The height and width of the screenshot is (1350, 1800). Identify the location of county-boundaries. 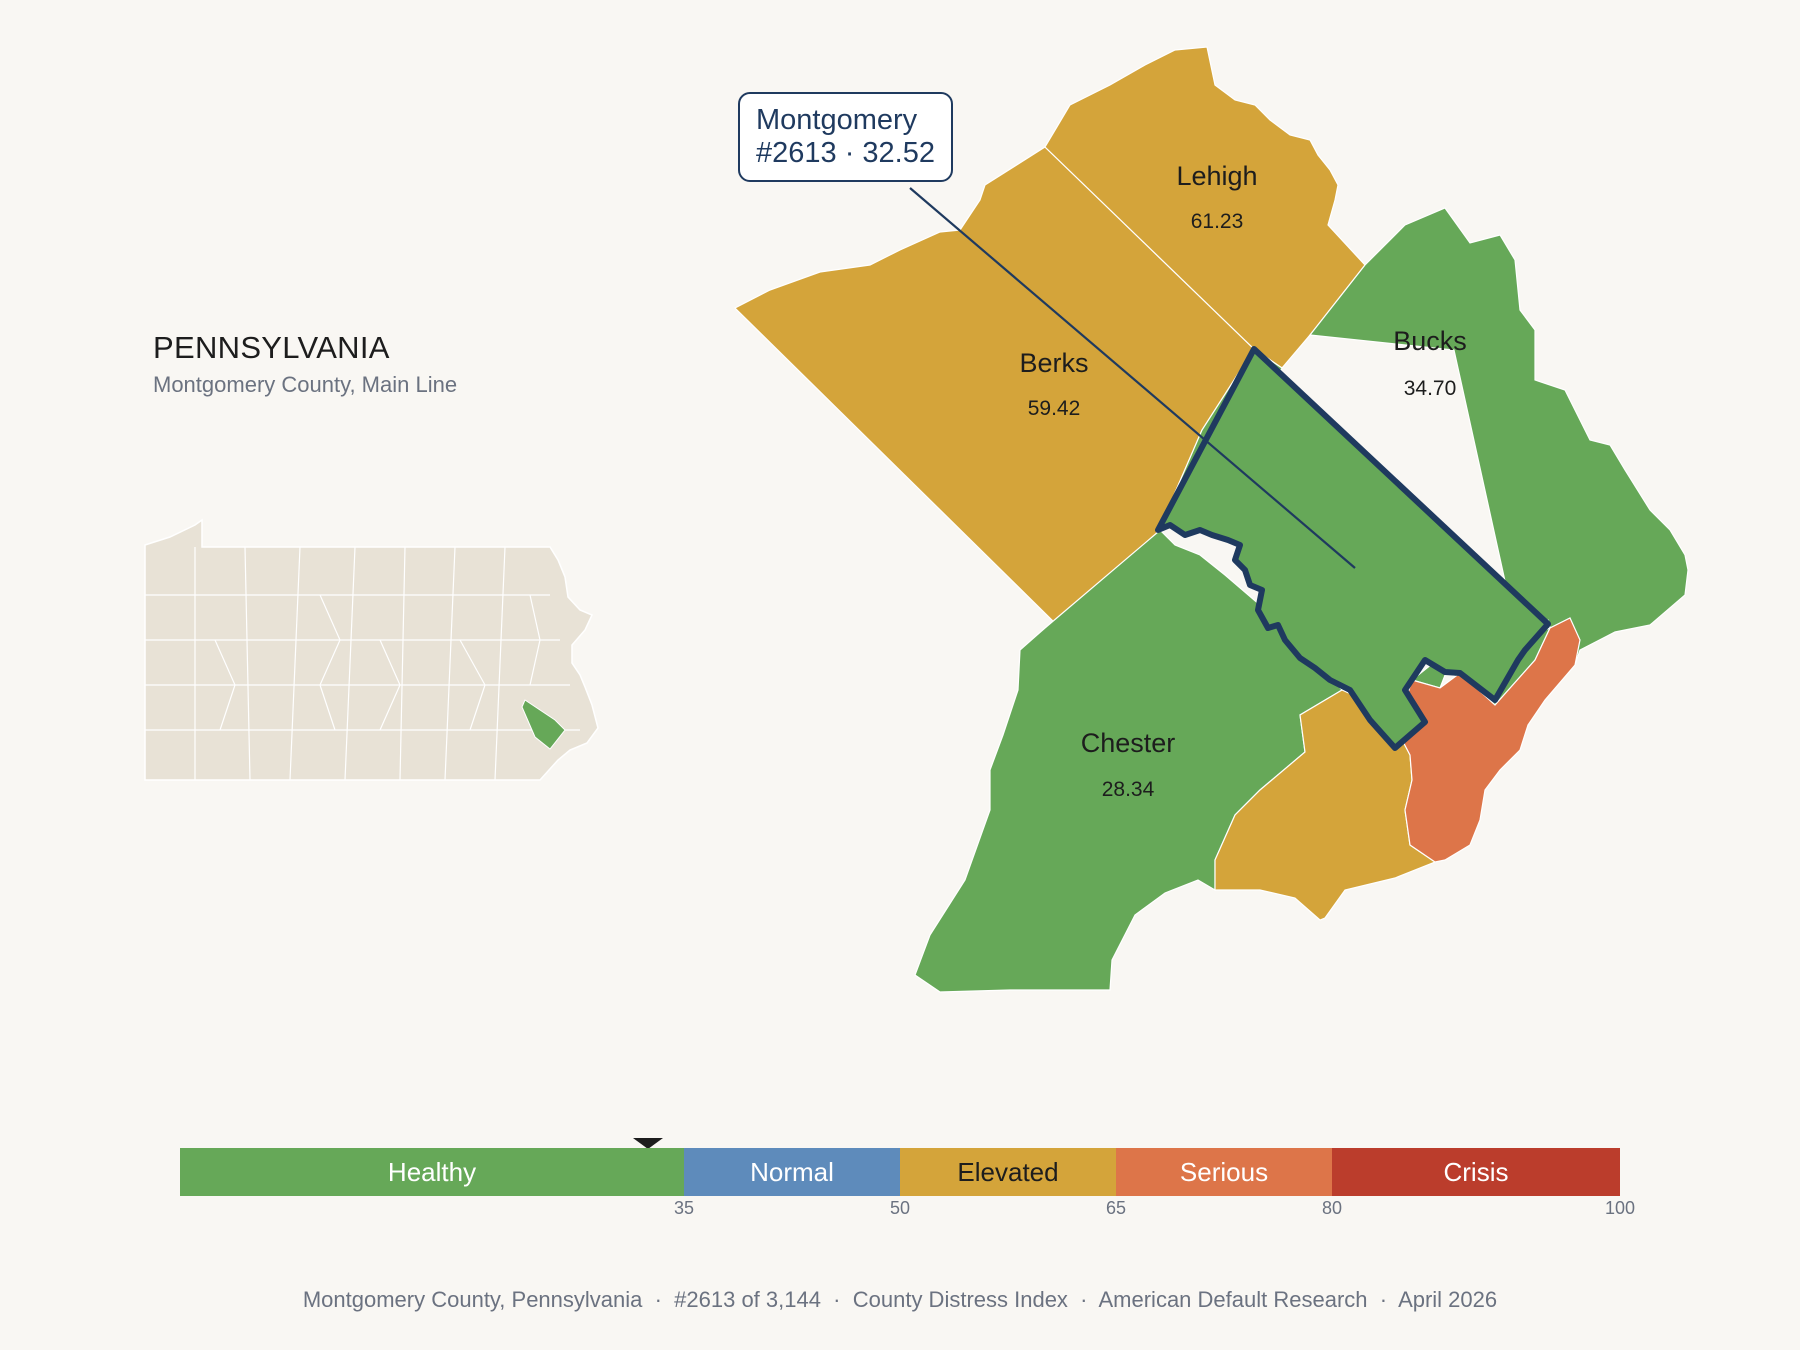
(362, 663).